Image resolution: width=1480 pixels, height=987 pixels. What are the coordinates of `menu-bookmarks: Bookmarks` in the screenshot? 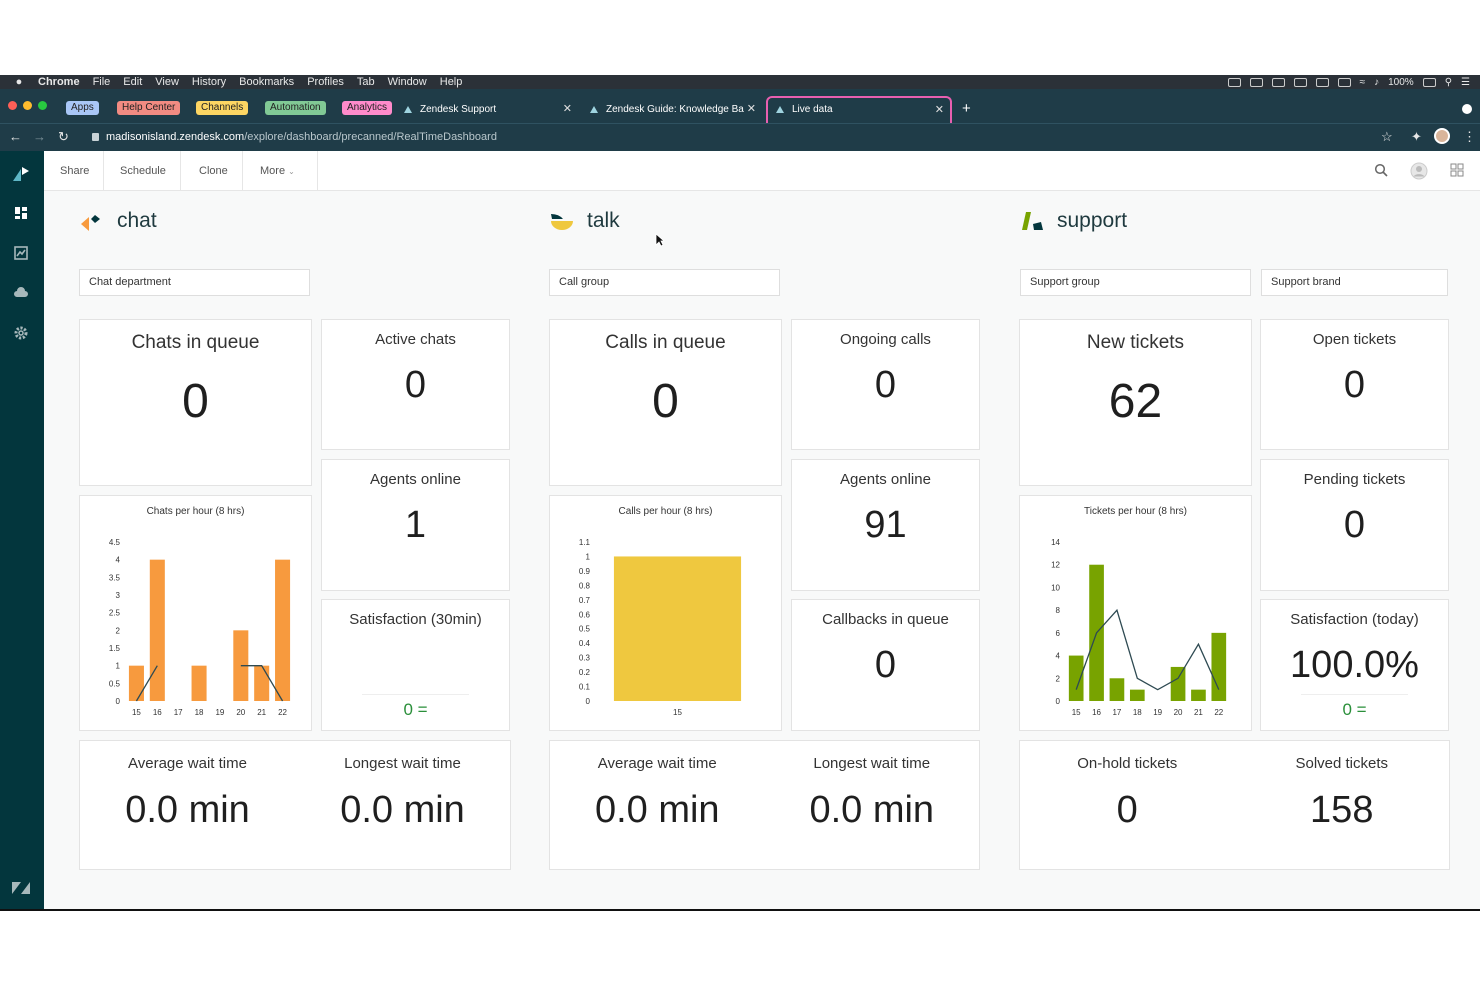 It's located at (267, 82).